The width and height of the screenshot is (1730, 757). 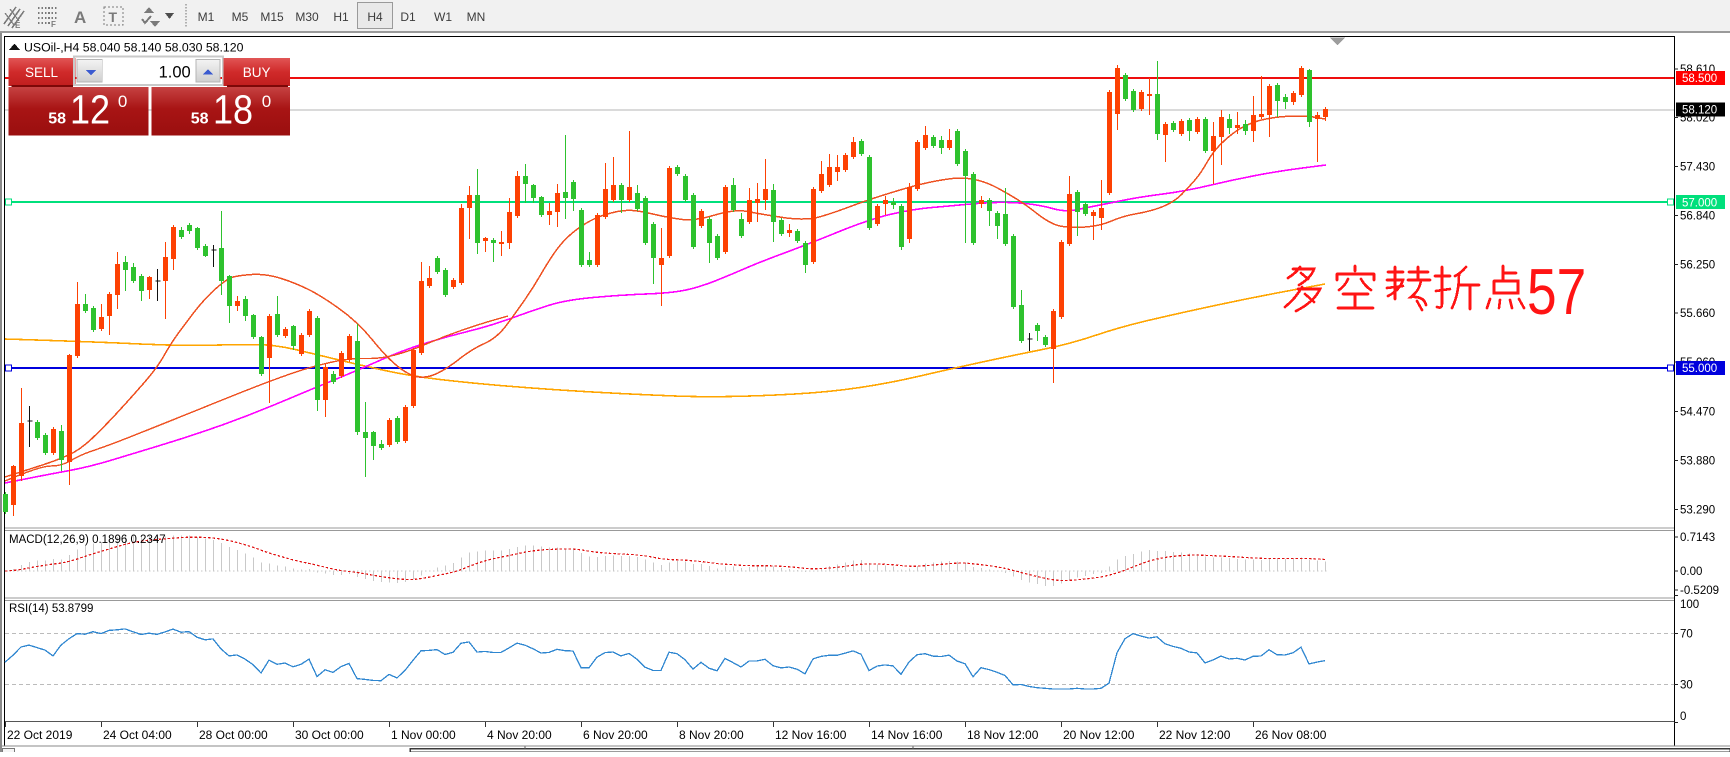 I want to click on svg-text: W1, so click(x=443, y=17).